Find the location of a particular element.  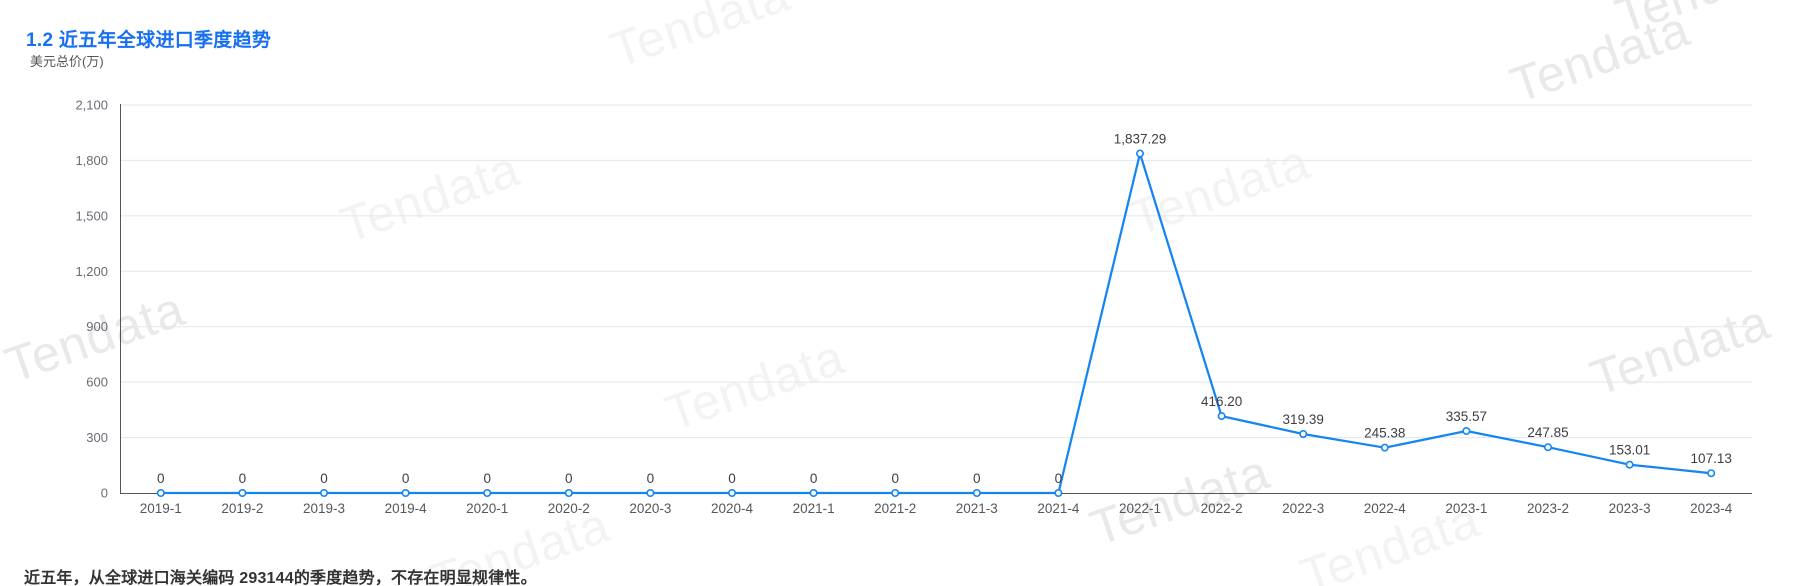

y-axis-unit-label: 美元总价(万) is located at coordinates (67, 61).